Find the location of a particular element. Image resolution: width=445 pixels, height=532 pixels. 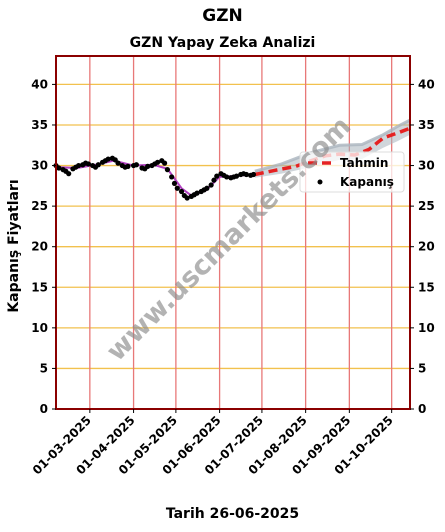

legend: Tahmin Kapanış is located at coordinates (352, 172).